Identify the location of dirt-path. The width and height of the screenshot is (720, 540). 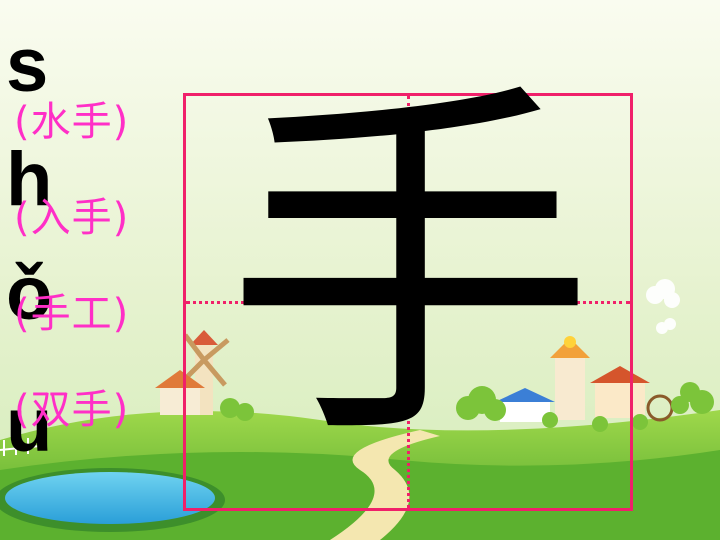
(385, 485).